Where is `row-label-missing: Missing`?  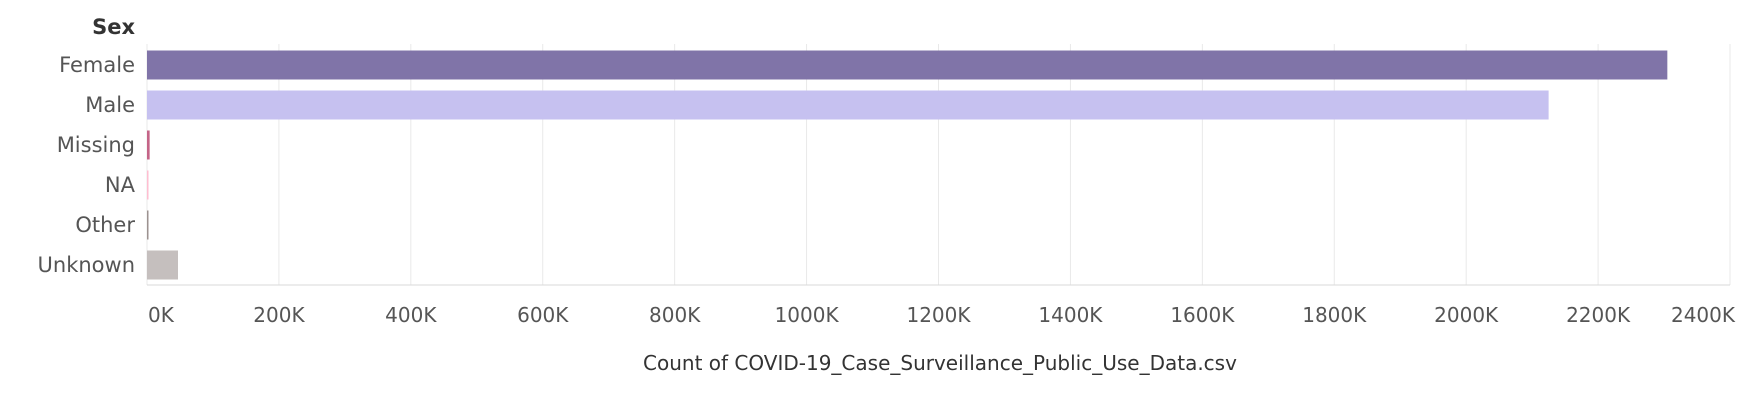
row-label-missing: Missing is located at coordinates (96, 145).